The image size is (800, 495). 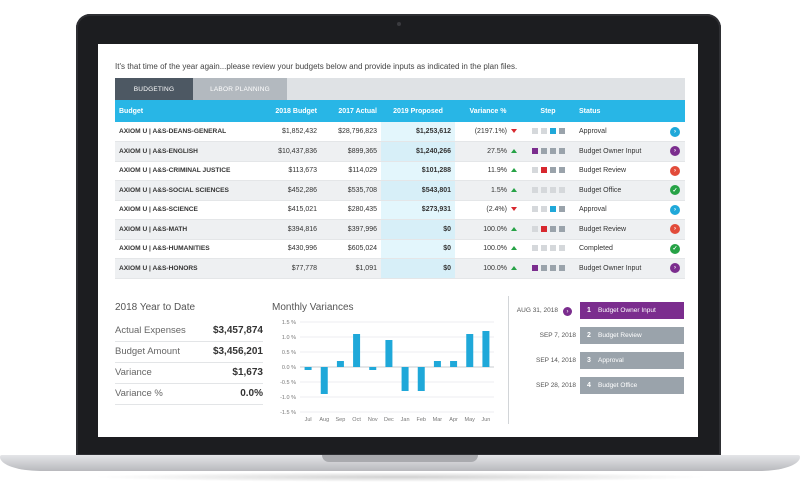 What do you see at coordinates (589, 385) in the screenshot?
I see `timeline-step-number: 4` at bounding box center [589, 385].